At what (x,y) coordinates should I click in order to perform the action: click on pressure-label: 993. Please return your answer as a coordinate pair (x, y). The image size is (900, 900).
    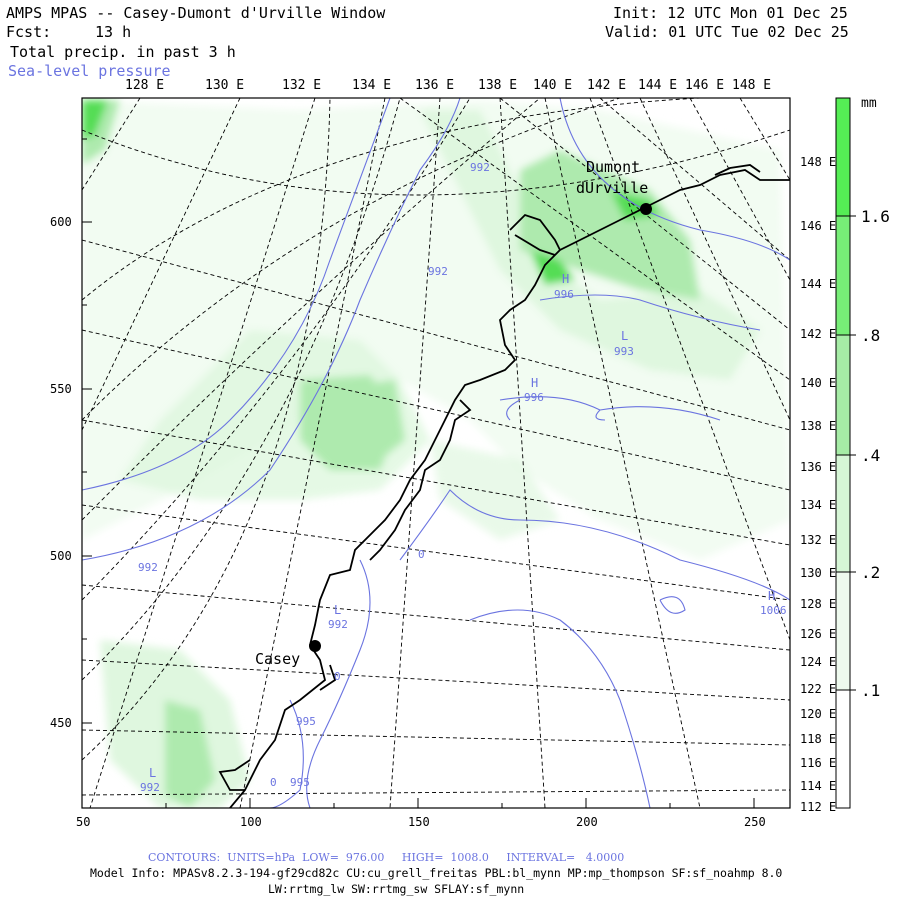
    Looking at the image, I should click on (624, 351).